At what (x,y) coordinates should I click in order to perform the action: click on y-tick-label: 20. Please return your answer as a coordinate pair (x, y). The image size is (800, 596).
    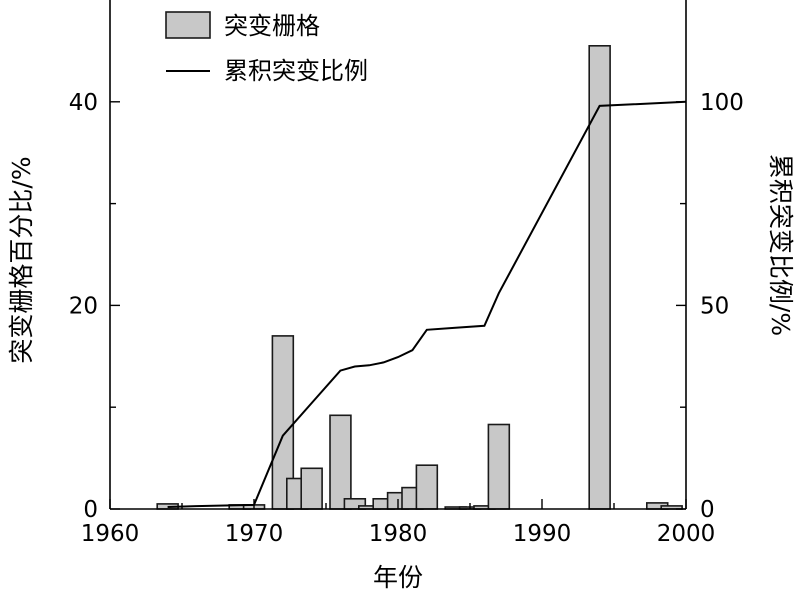
    Looking at the image, I should click on (83, 306).